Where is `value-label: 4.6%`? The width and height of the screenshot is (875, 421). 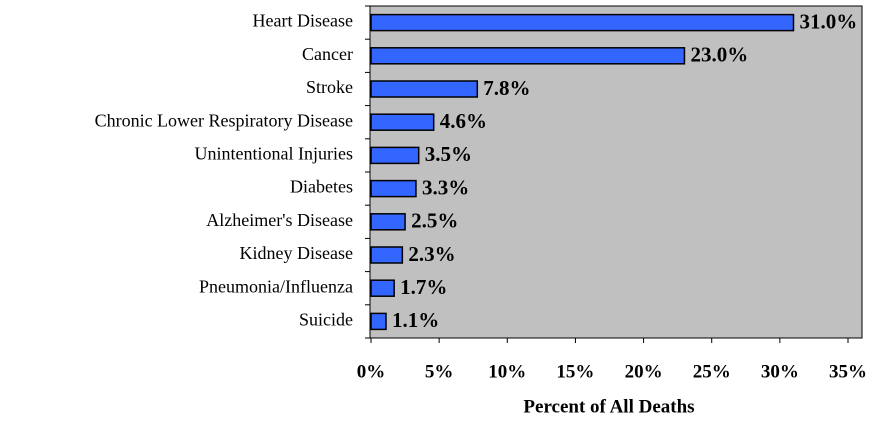
value-label: 4.6% is located at coordinates (463, 121).